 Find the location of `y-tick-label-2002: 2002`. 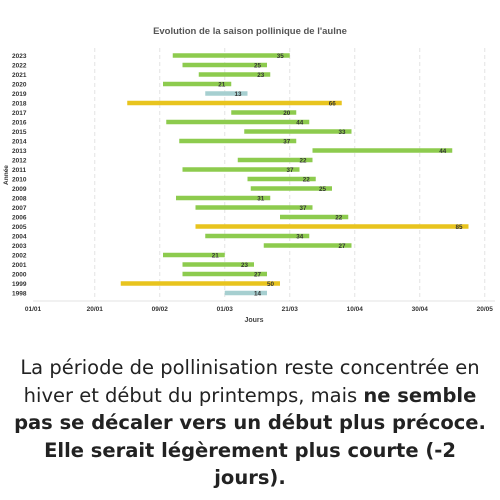

y-tick-label-2002: 2002 is located at coordinates (19, 255).